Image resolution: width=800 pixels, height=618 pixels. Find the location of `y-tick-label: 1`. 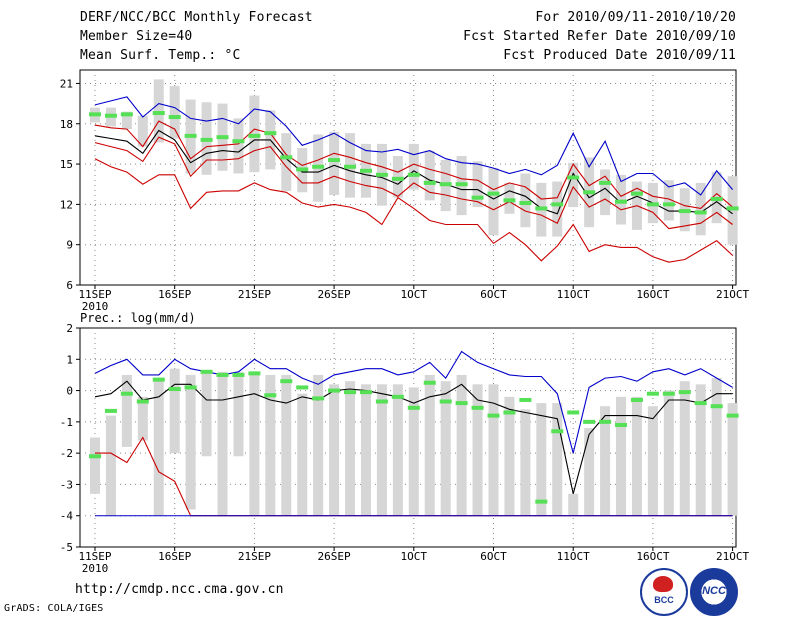

y-tick-label: 1 is located at coordinates (69, 359).